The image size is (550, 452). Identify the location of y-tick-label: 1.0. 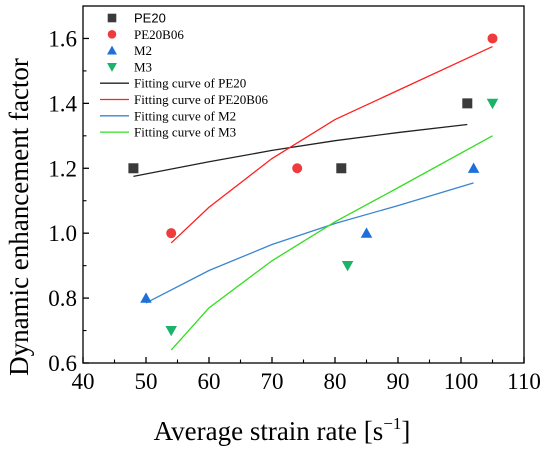
(62, 233).